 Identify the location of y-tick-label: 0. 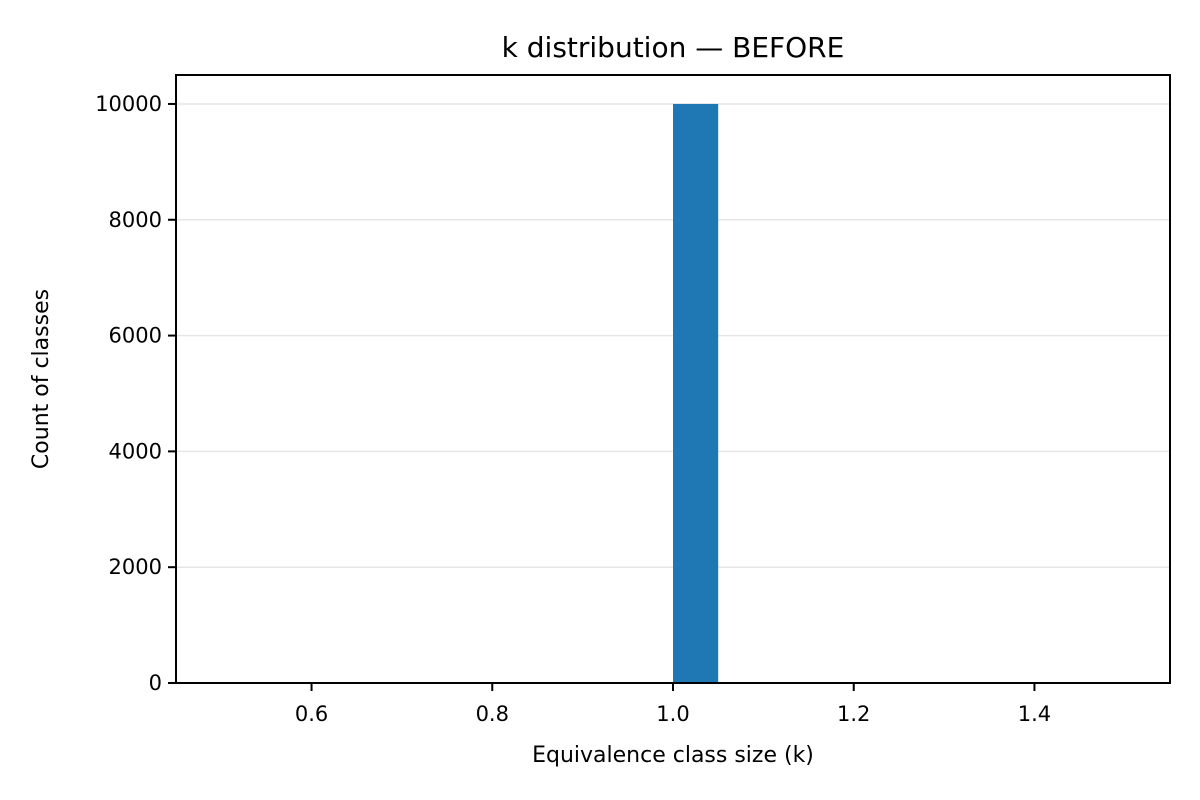
(155, 683).